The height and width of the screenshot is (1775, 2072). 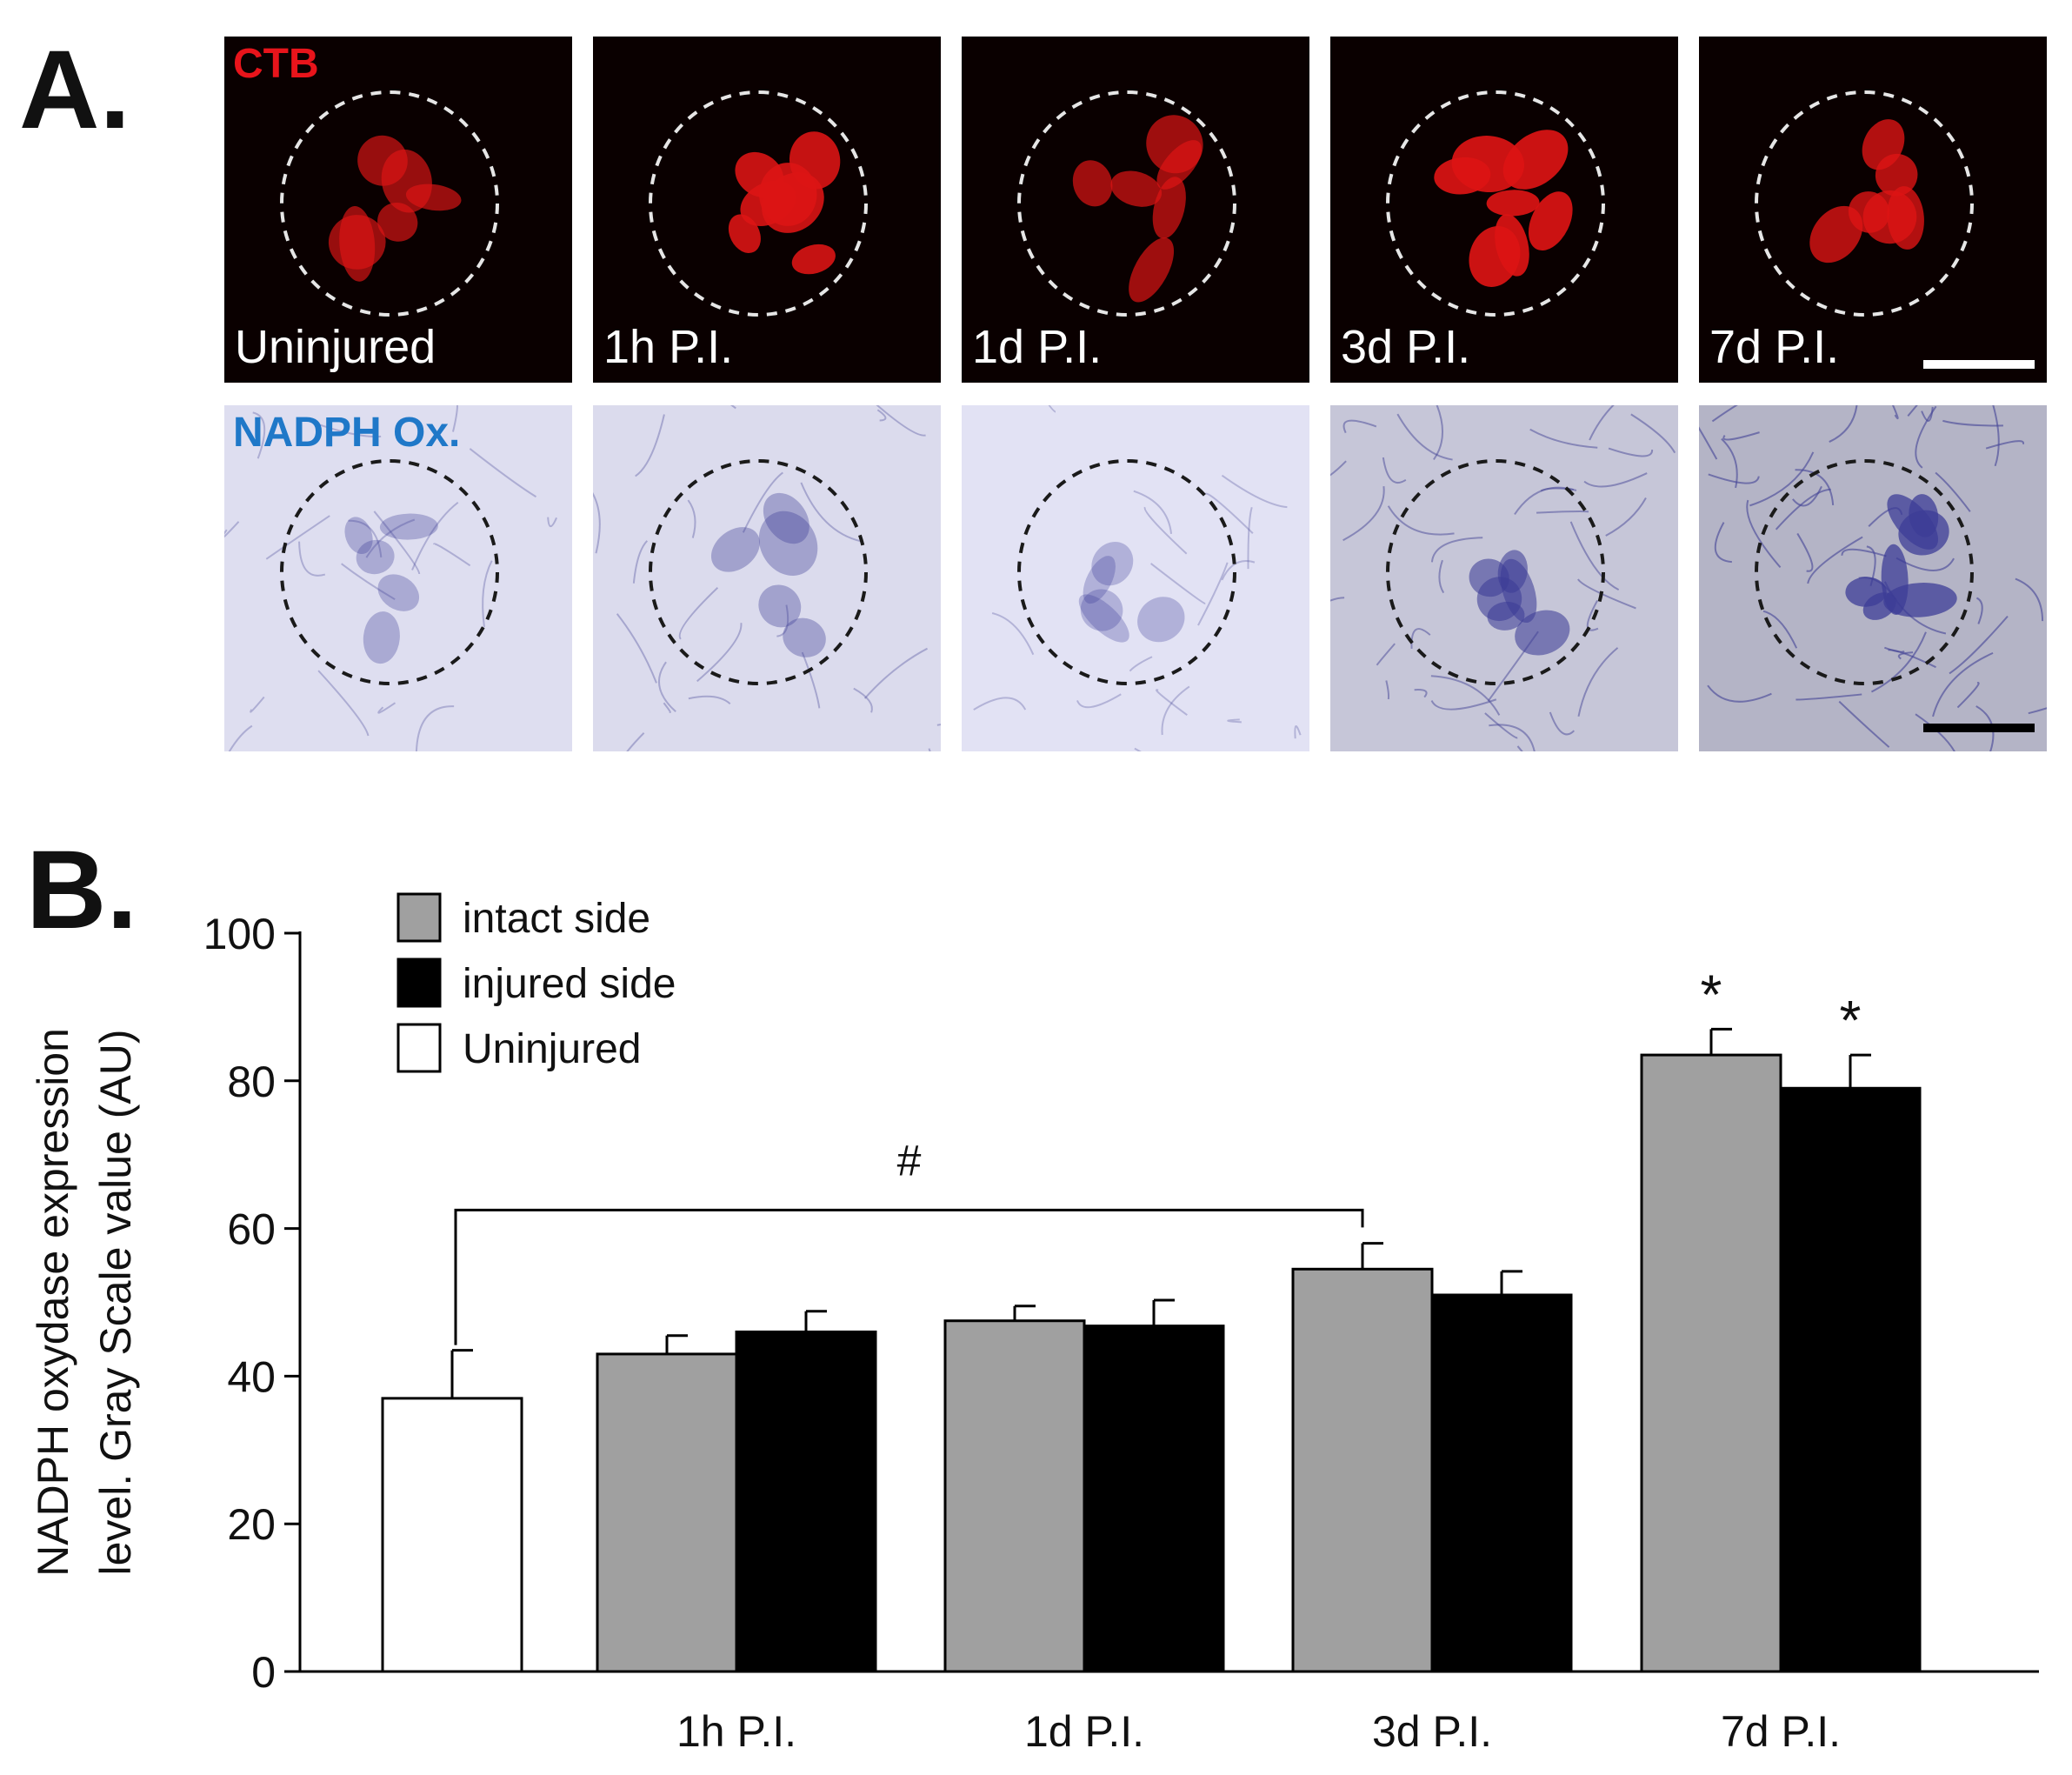 I want to click on ctb-image-2: 1h P.I., so click(x=767, y=210).